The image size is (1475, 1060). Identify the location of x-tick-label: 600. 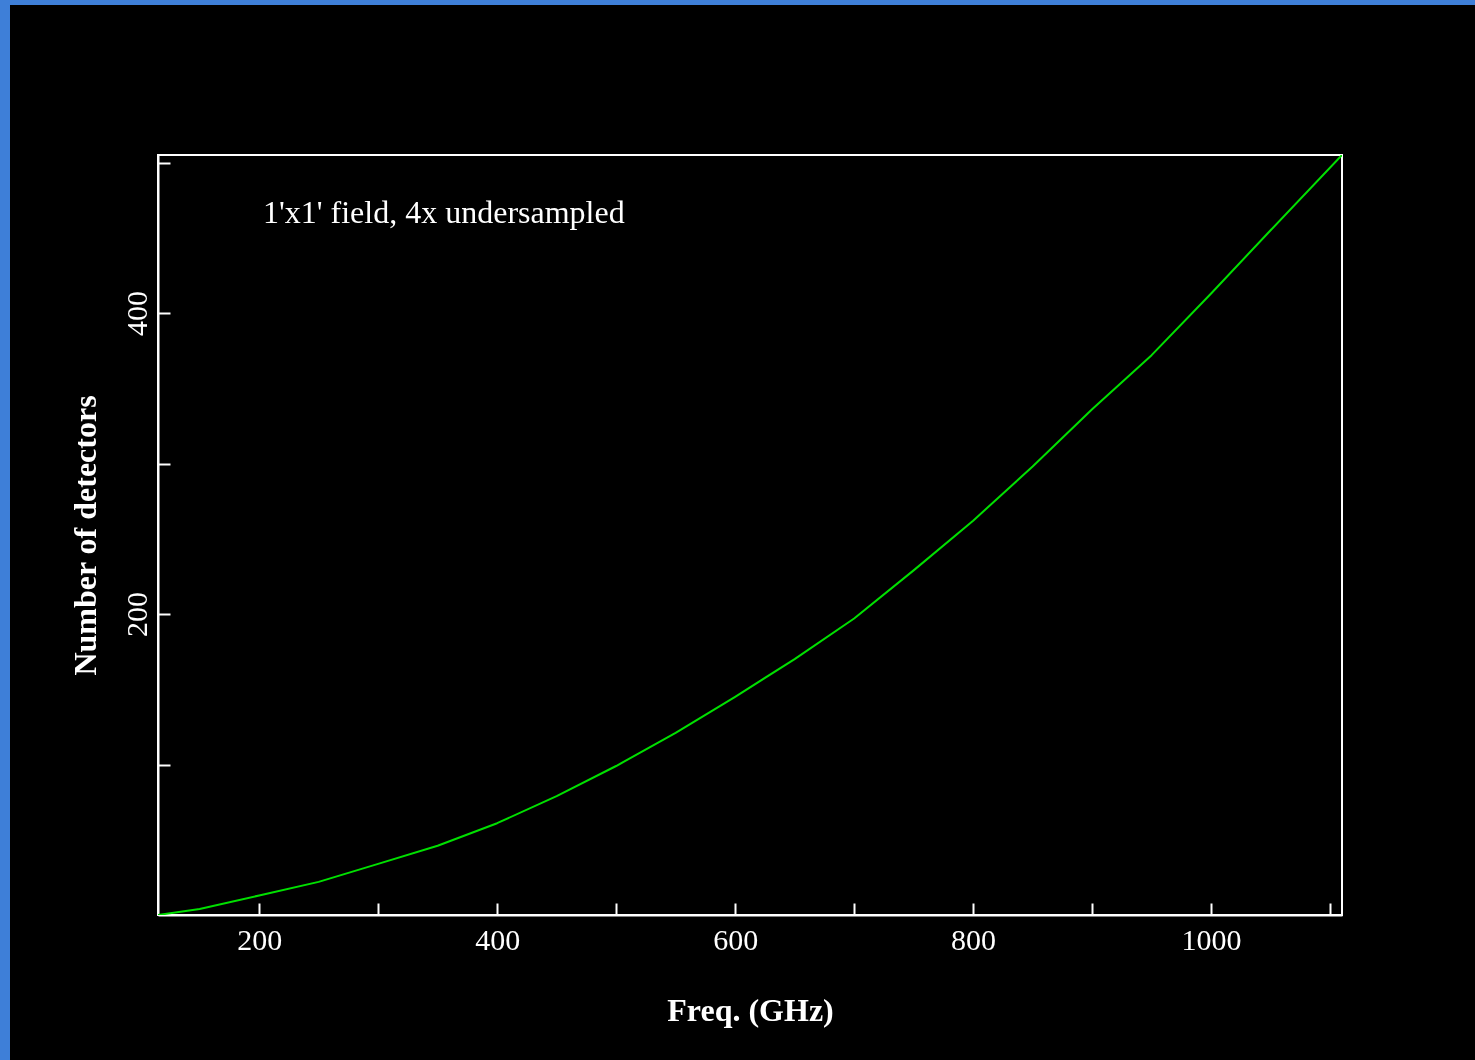
(736, 939).